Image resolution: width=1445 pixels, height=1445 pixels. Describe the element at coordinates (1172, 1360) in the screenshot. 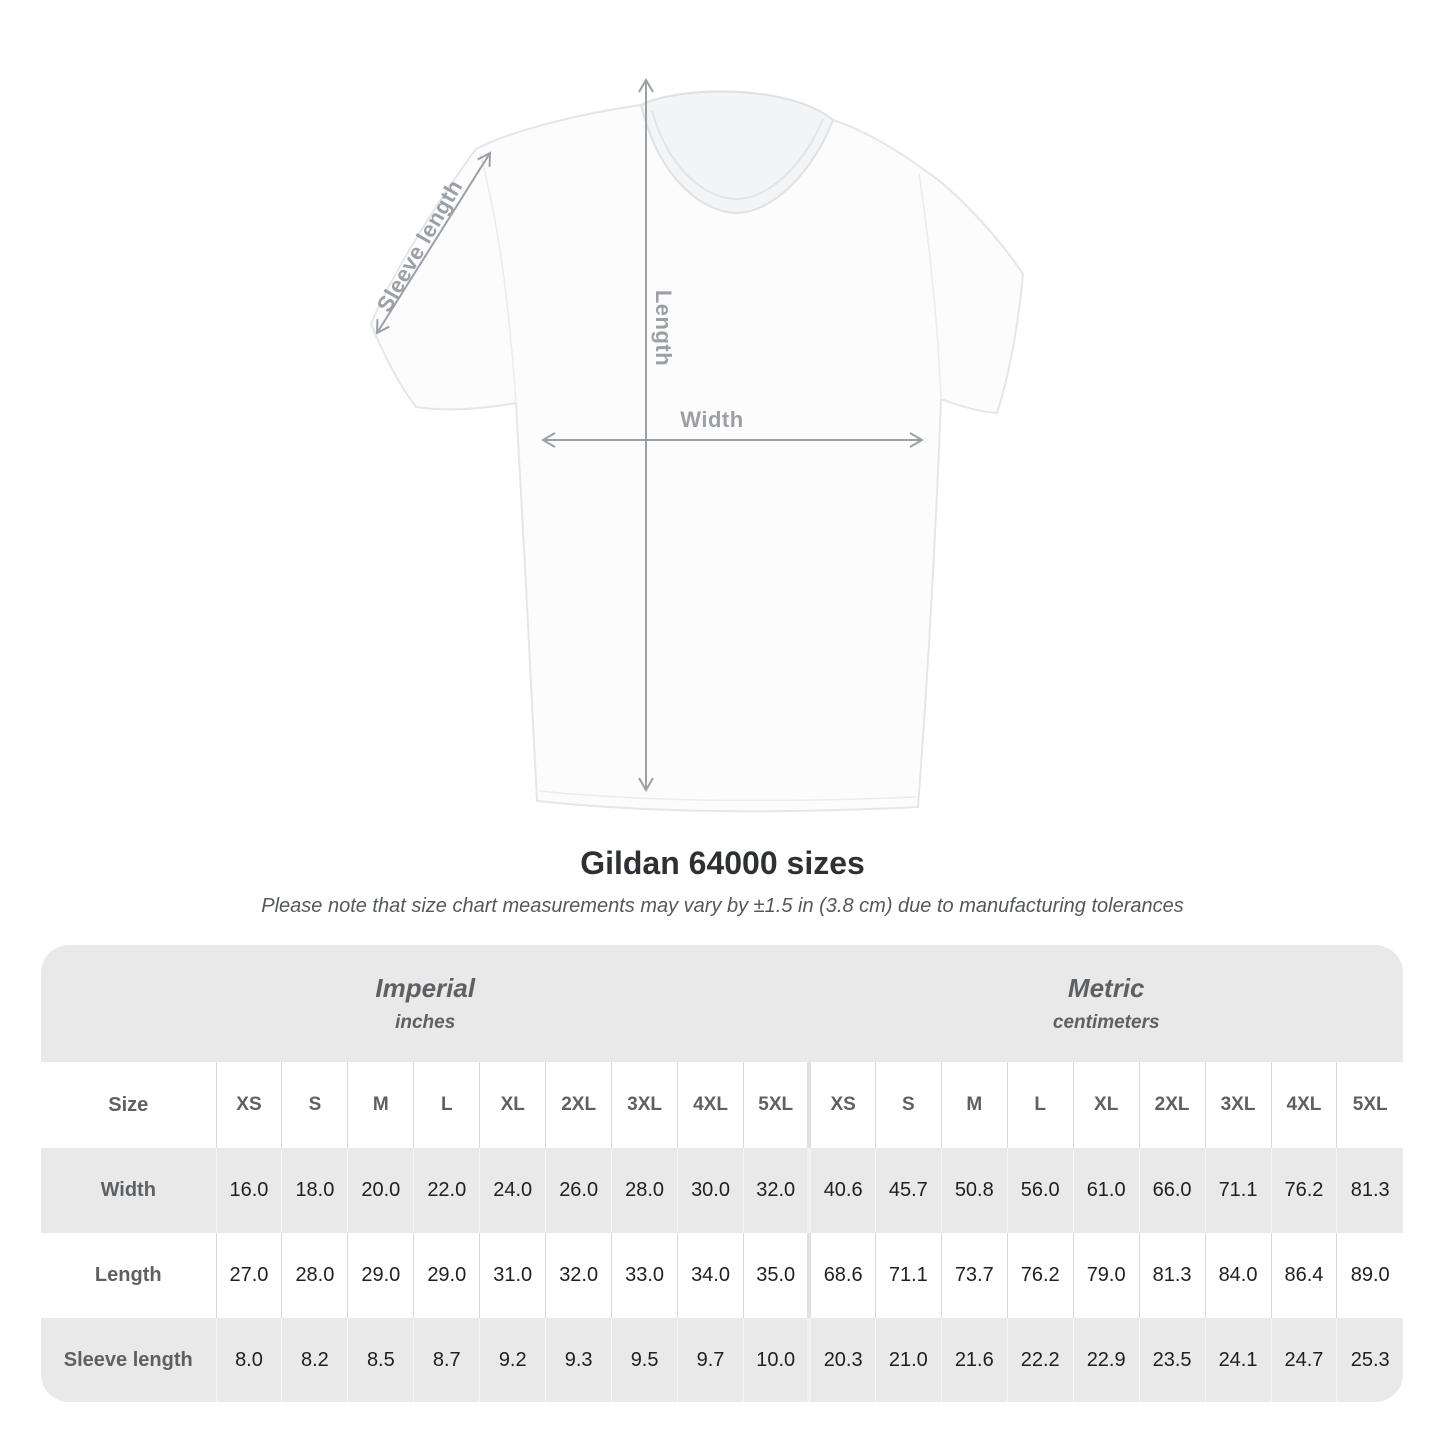

I see `measurement-cell: 23.5` at that location.